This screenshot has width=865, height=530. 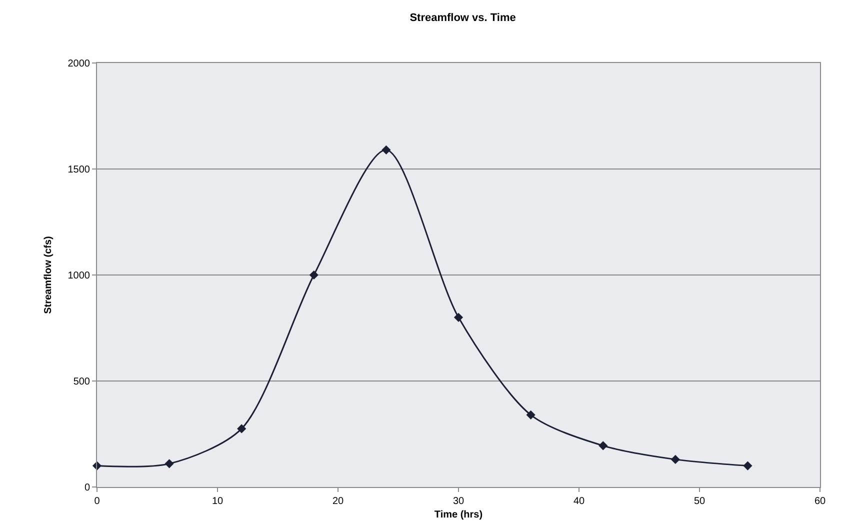 What do you see at coordinates (81, 382) in the screenshot?
I see `y-tick-label: 500` at bounding box center [81, 382].